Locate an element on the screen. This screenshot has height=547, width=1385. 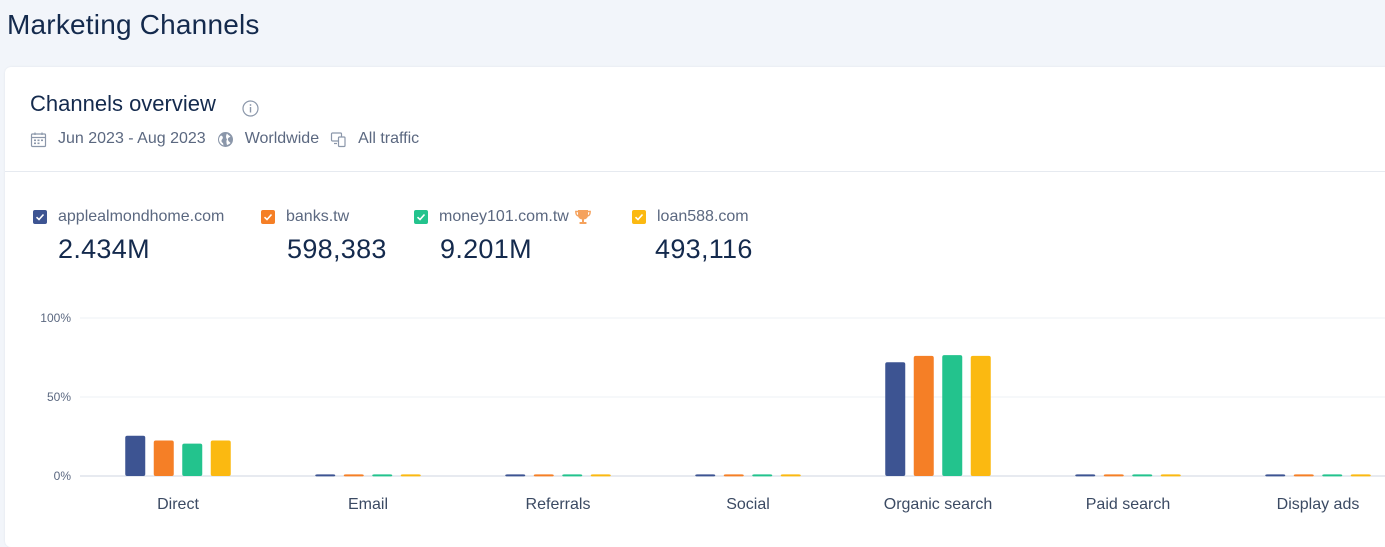
legend-item-applealmondhome: applealmondhome.com 2.434M is located at coordinates (128, 235).